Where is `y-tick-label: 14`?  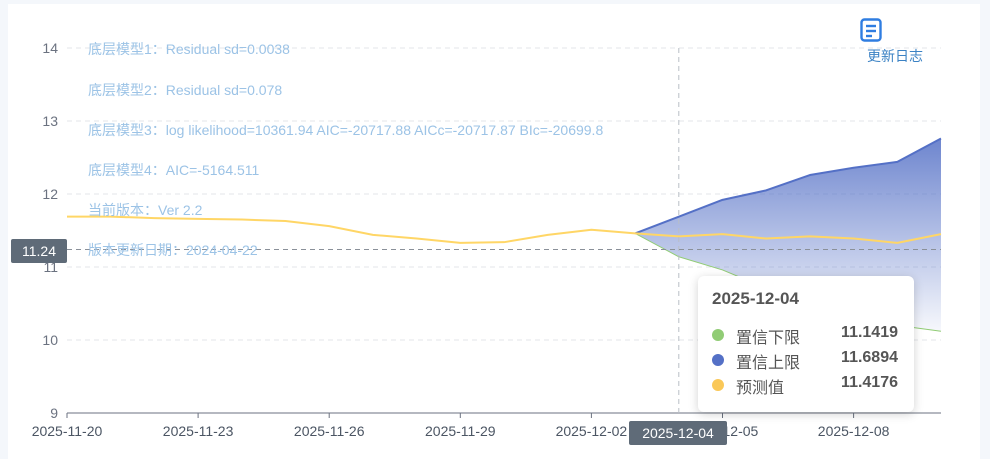 y-tick-label: 14 is located at coordinates (50, 48).